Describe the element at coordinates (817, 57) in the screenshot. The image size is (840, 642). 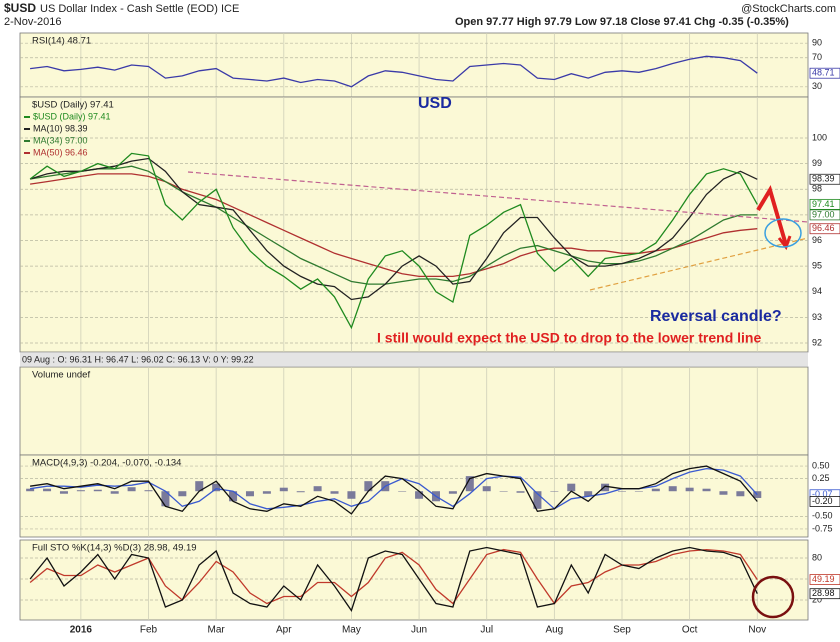
I see `y-tick-label: 70` at that location.